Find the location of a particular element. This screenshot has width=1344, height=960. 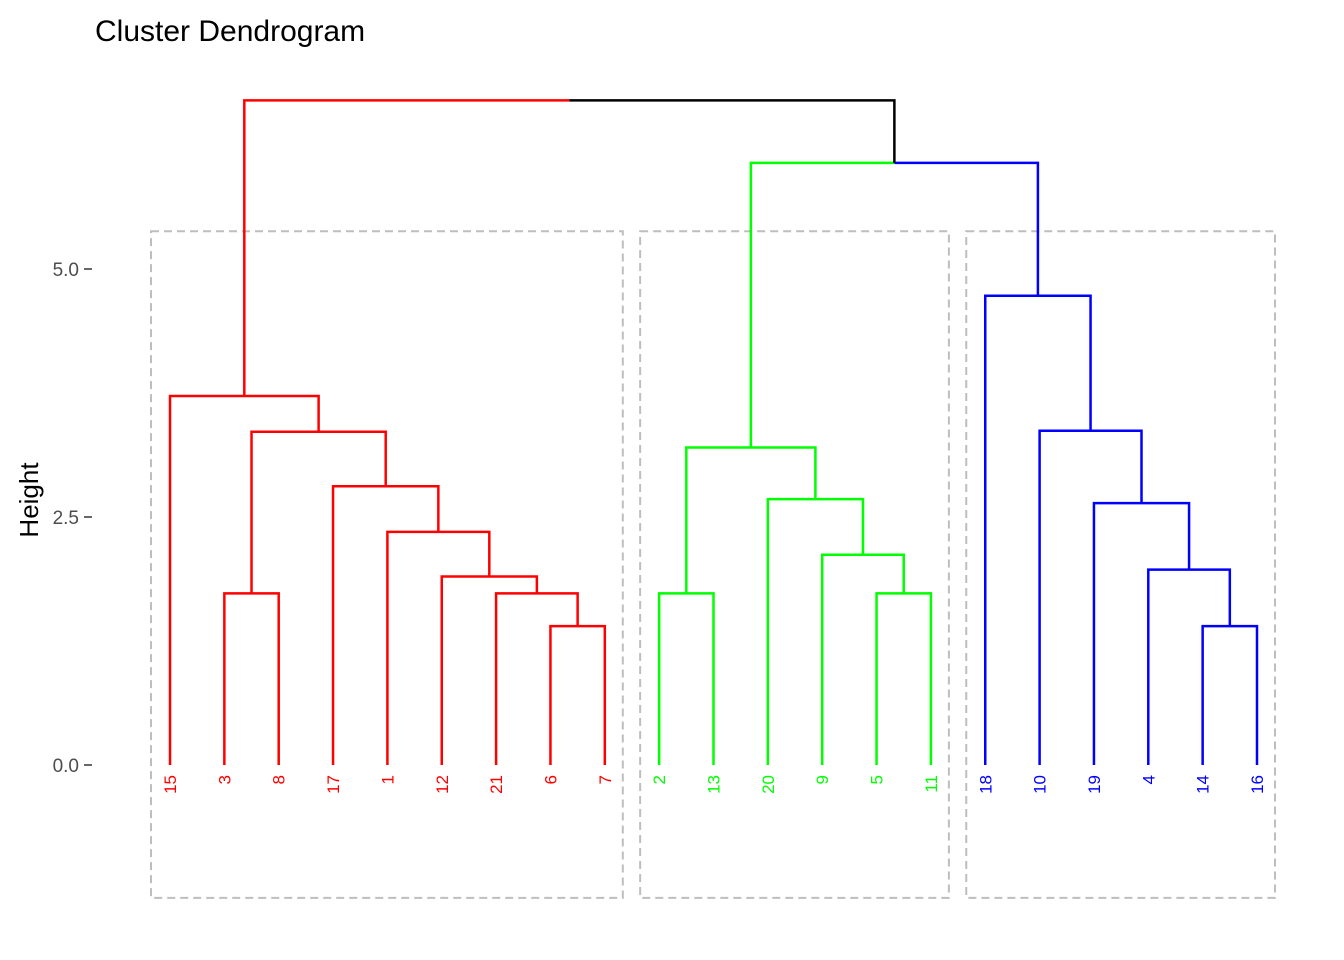

y-tick-label: 5.0 is located at coordinates (66, 270).